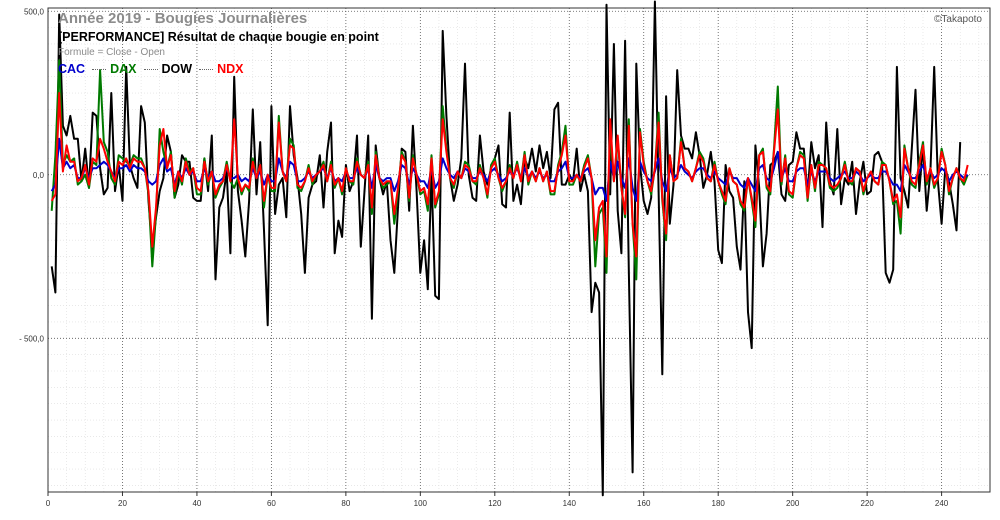 This screenshot has height=520, width=1000. What do you see at coordinates (34, 11) in the screenshot?
I see `y-tick-label: 500,0` at bounding box center [34, 11].